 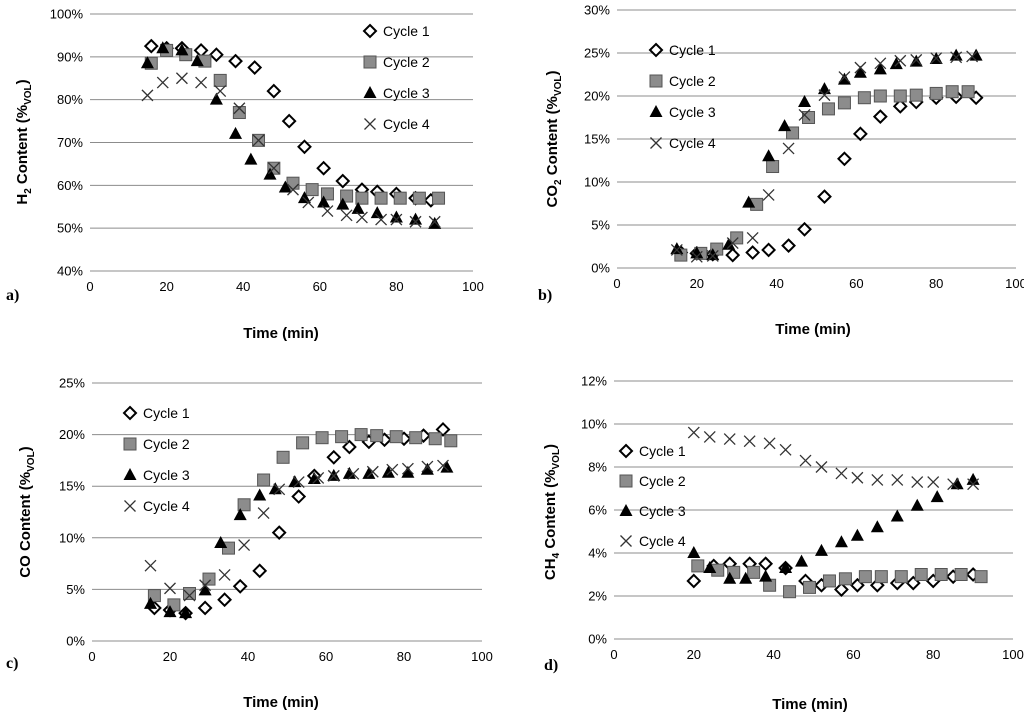 I want to click on y-tick-label: 5%, so click(x=600, y=225).